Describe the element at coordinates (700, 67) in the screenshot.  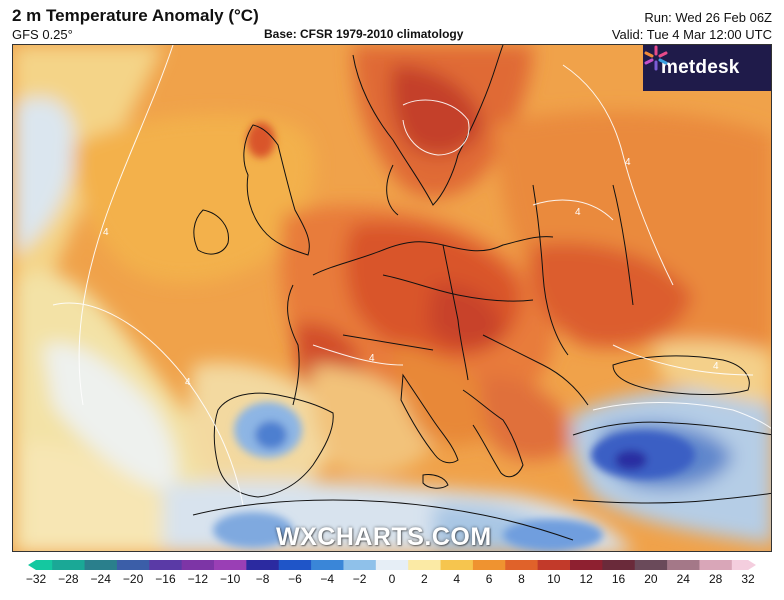
I see `logo-text: metdesk` at that location.